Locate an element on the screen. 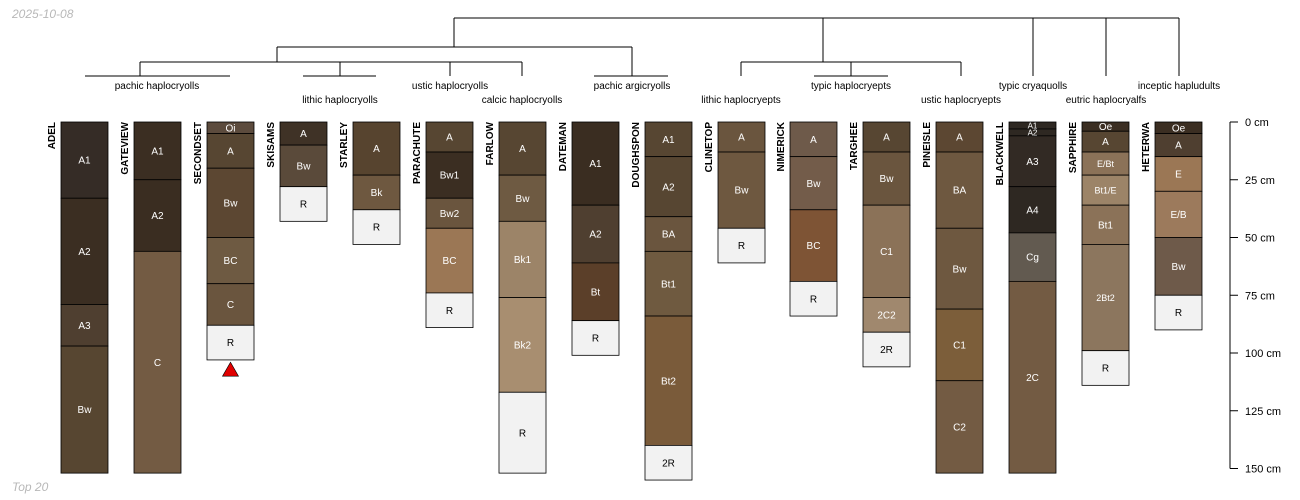 This screenshot has width=1300, height=500. dendrogram-label: pachic argicryolls is located at coordinates (632, 86).